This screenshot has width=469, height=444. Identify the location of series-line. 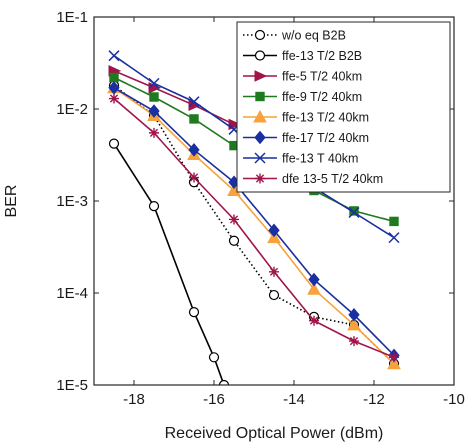
(169, 264).